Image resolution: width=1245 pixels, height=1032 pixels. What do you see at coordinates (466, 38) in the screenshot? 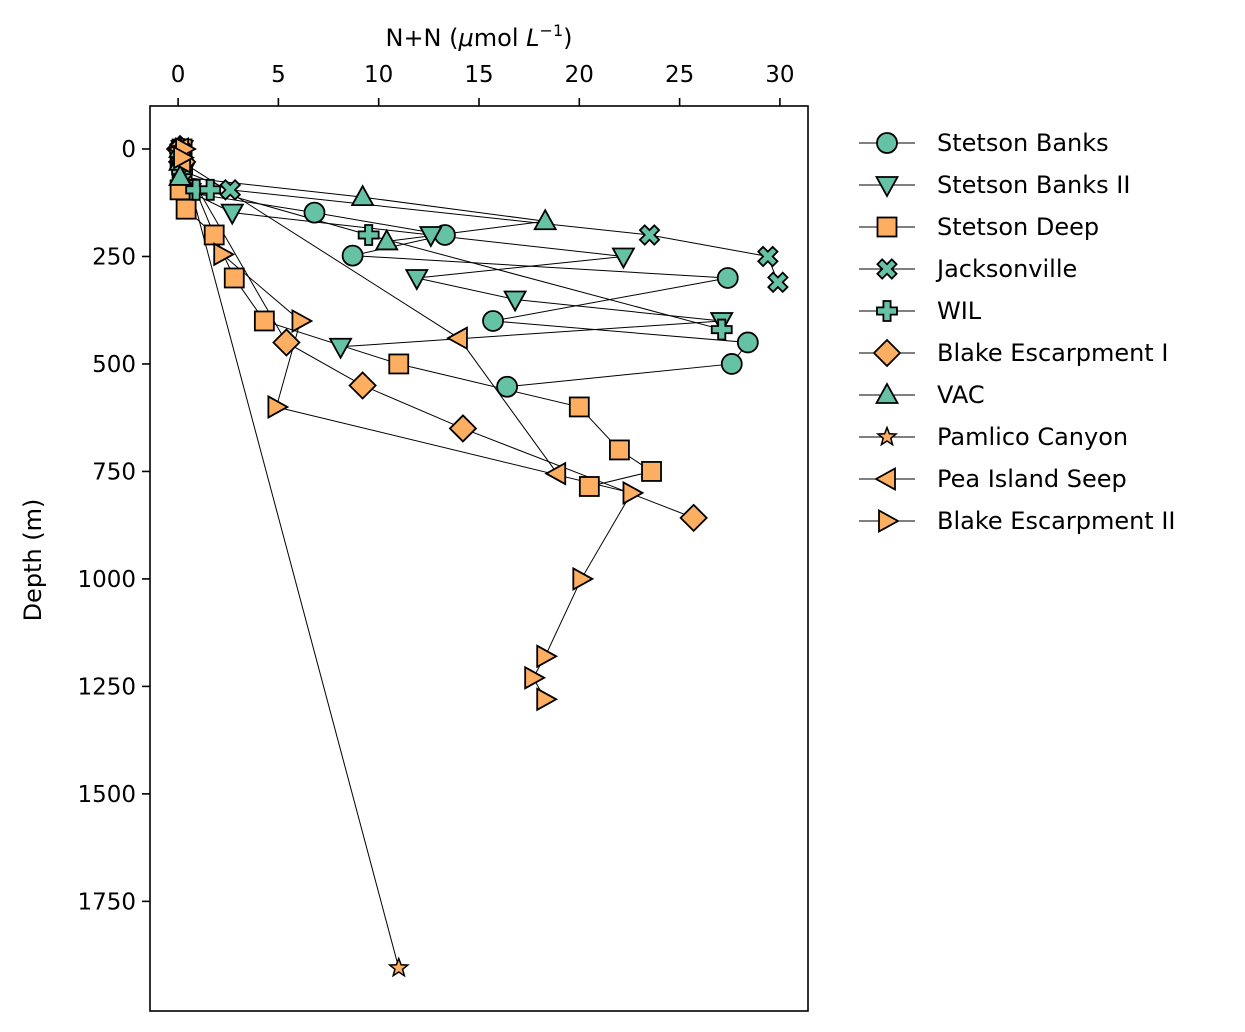
I see `x-axis-title-mu: μ` at bounding box center [466, 38].